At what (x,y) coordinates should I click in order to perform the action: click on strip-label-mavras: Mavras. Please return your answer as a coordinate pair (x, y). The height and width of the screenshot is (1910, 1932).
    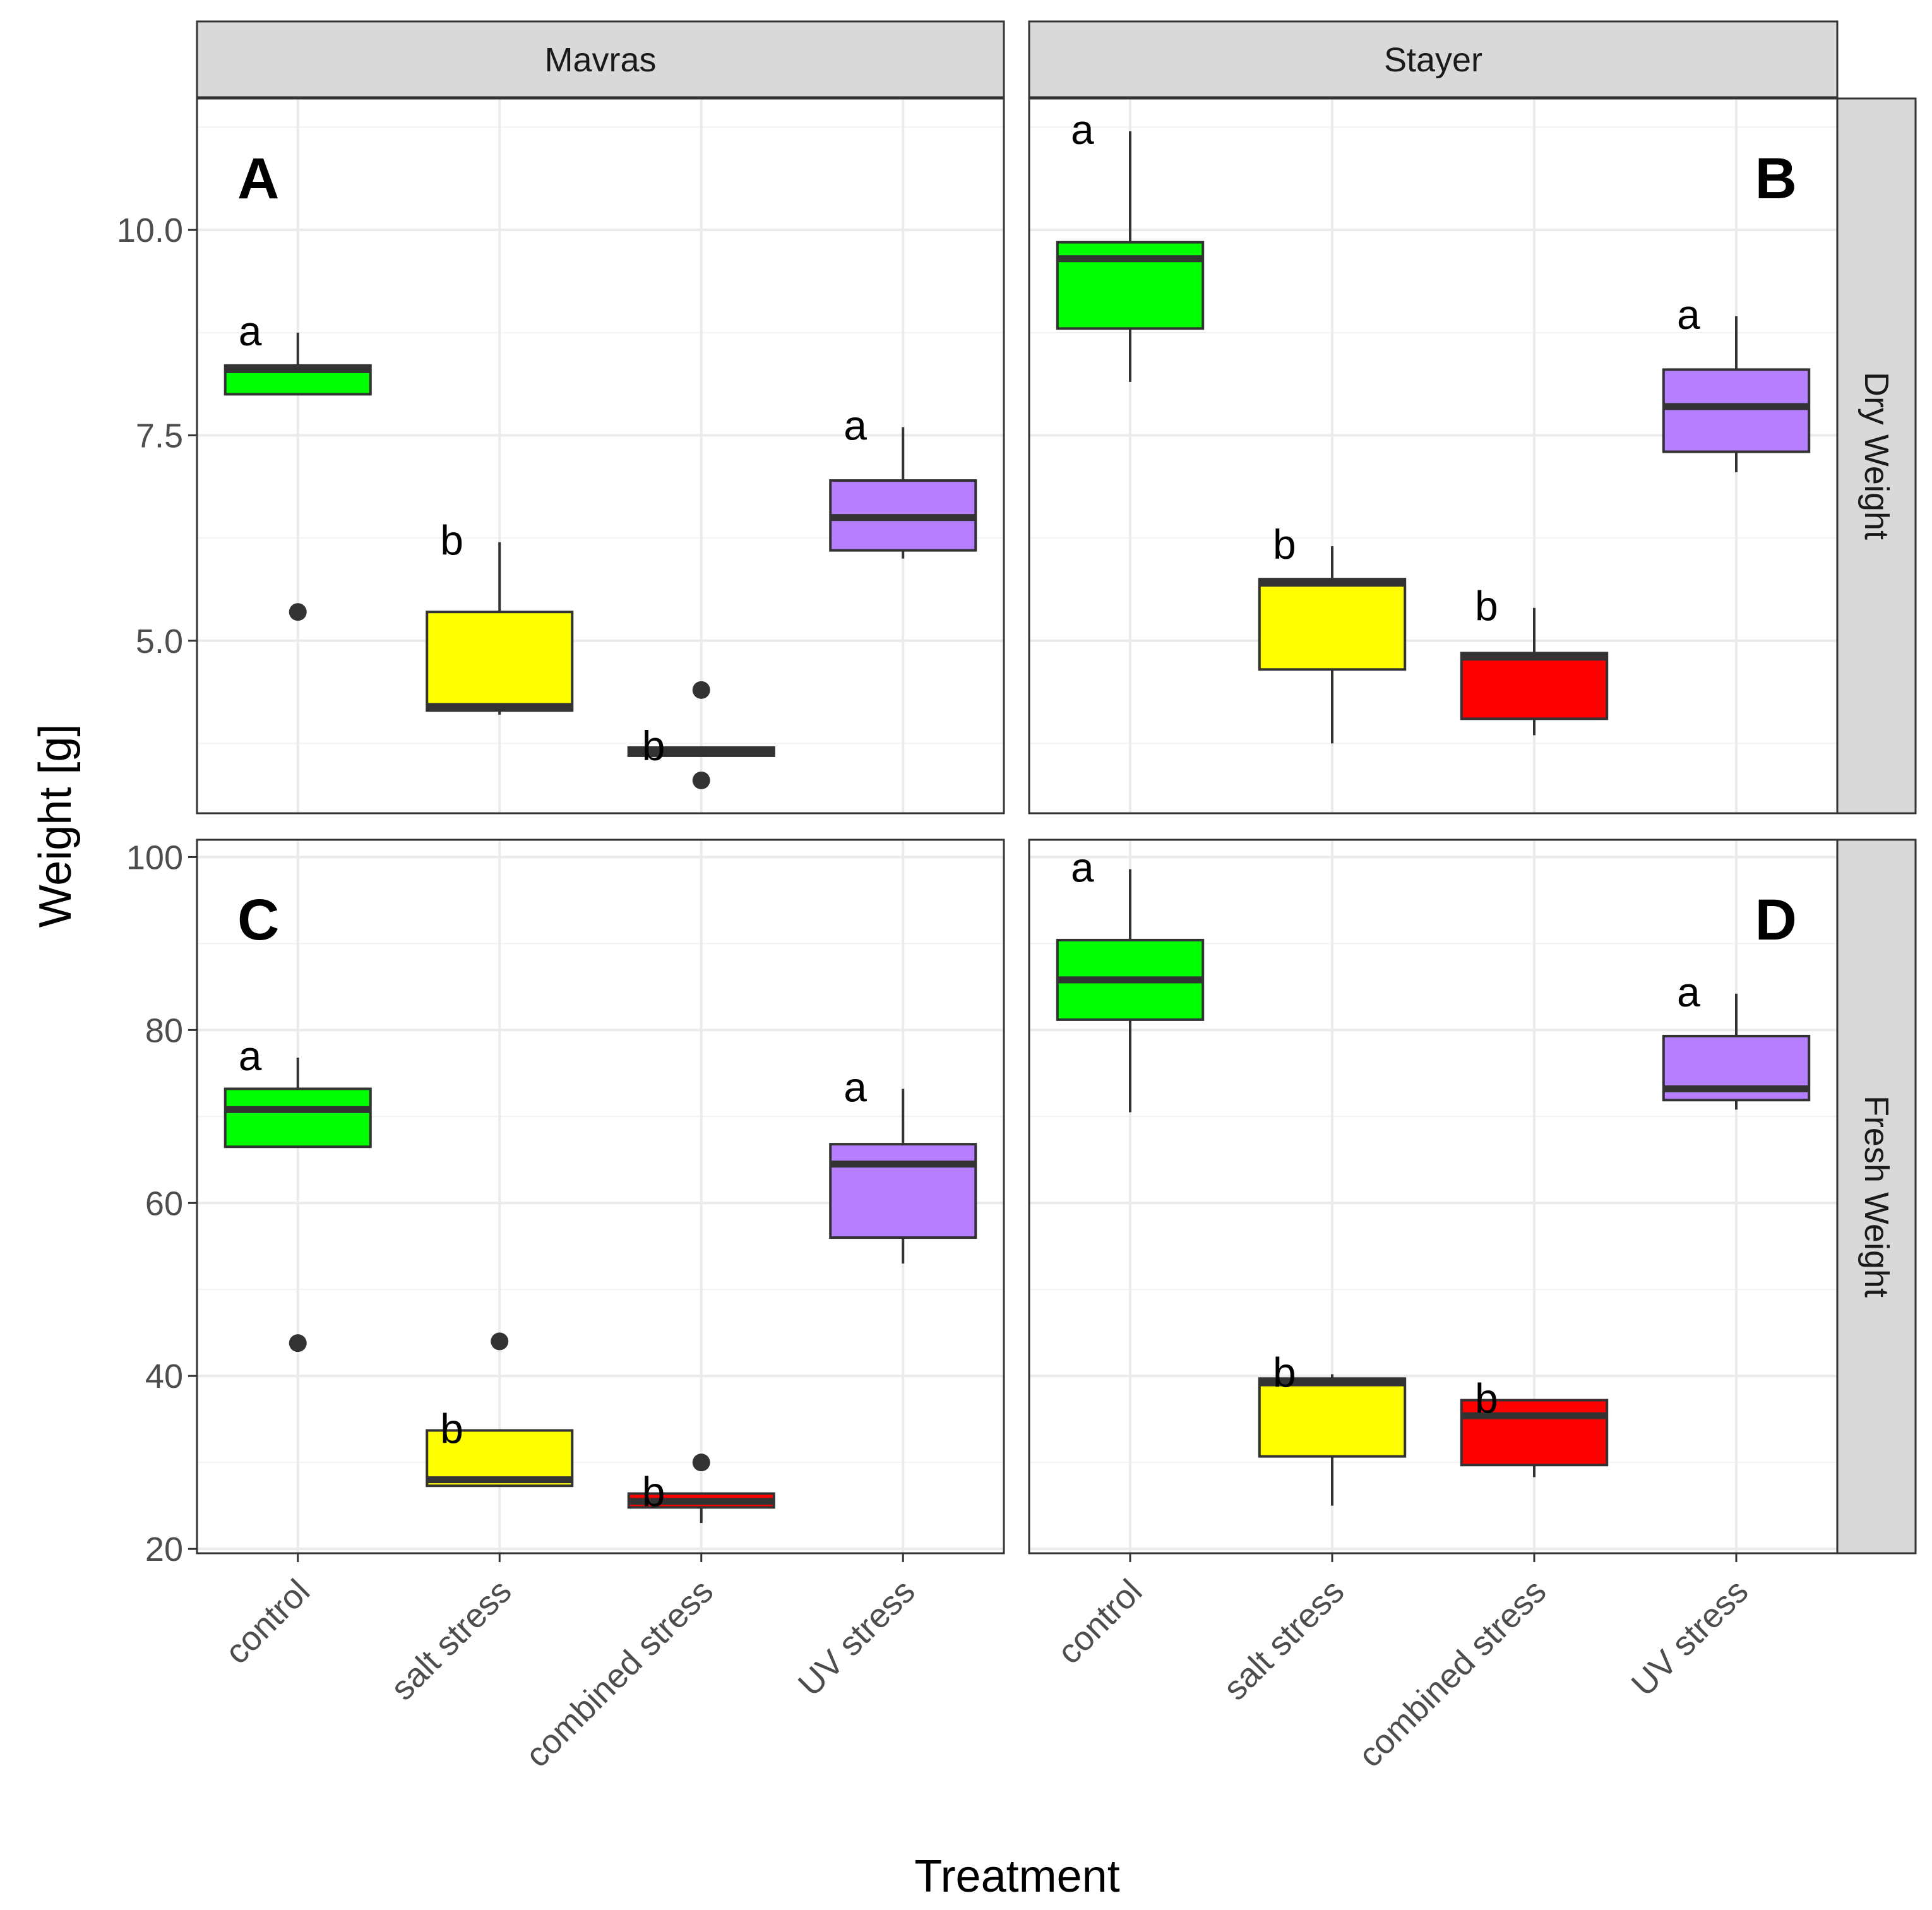
    Looking at the image, I should click on (600, 60).